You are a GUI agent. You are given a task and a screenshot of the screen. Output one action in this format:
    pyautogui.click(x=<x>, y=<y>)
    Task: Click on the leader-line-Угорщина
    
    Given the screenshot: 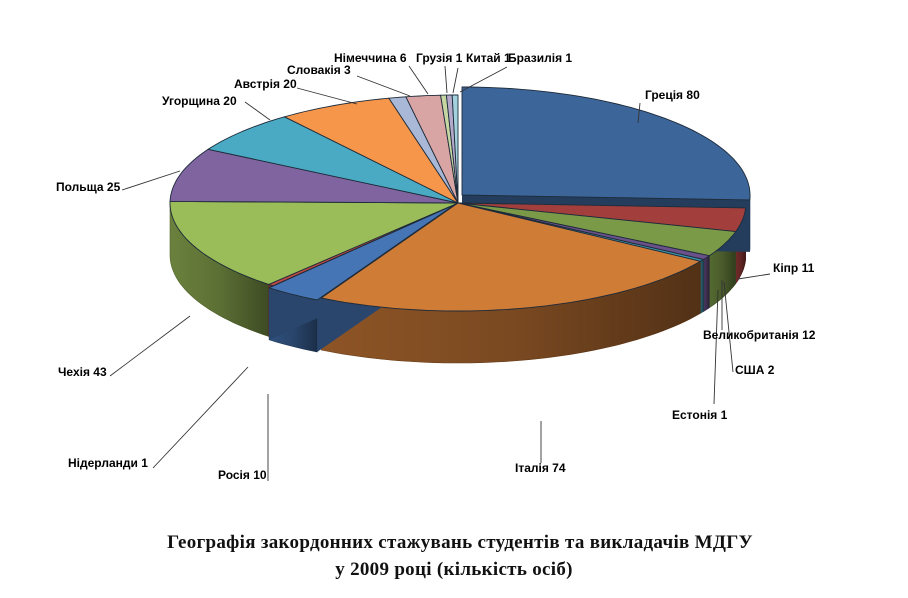 What is the action you would take?
    pyautogui.click(x=257, y=111)
    